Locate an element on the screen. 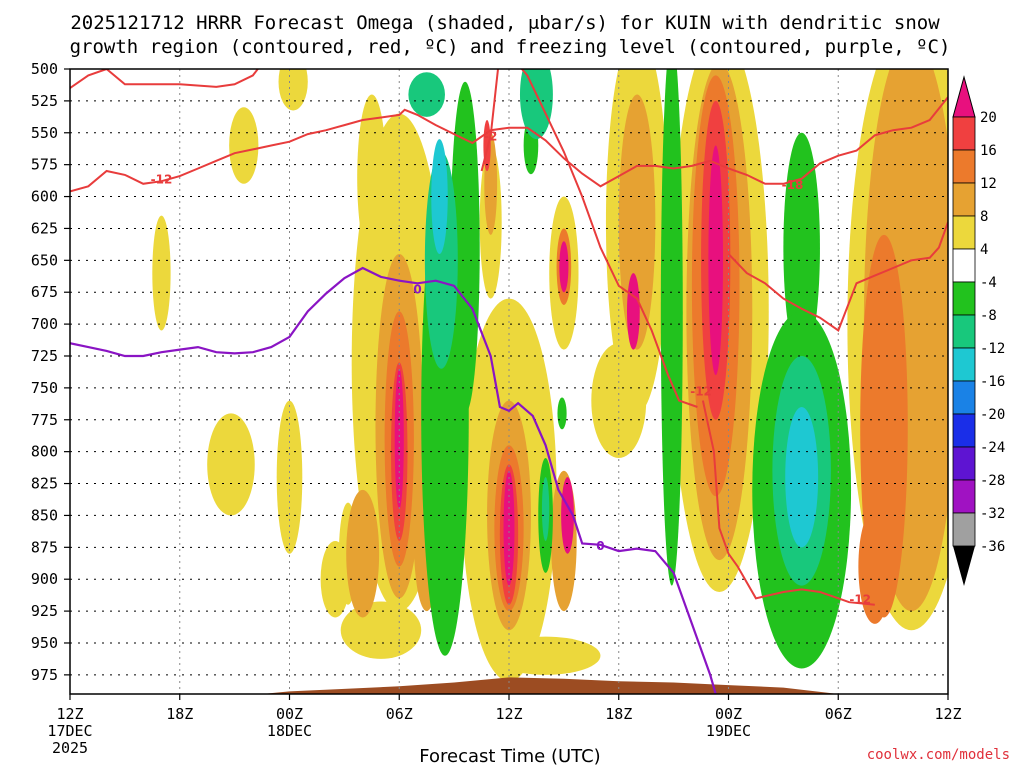 Image resolution: width=1024 pixels, height=768 pixels. y-tick-label: 900 is located at coordinates (44, 579).